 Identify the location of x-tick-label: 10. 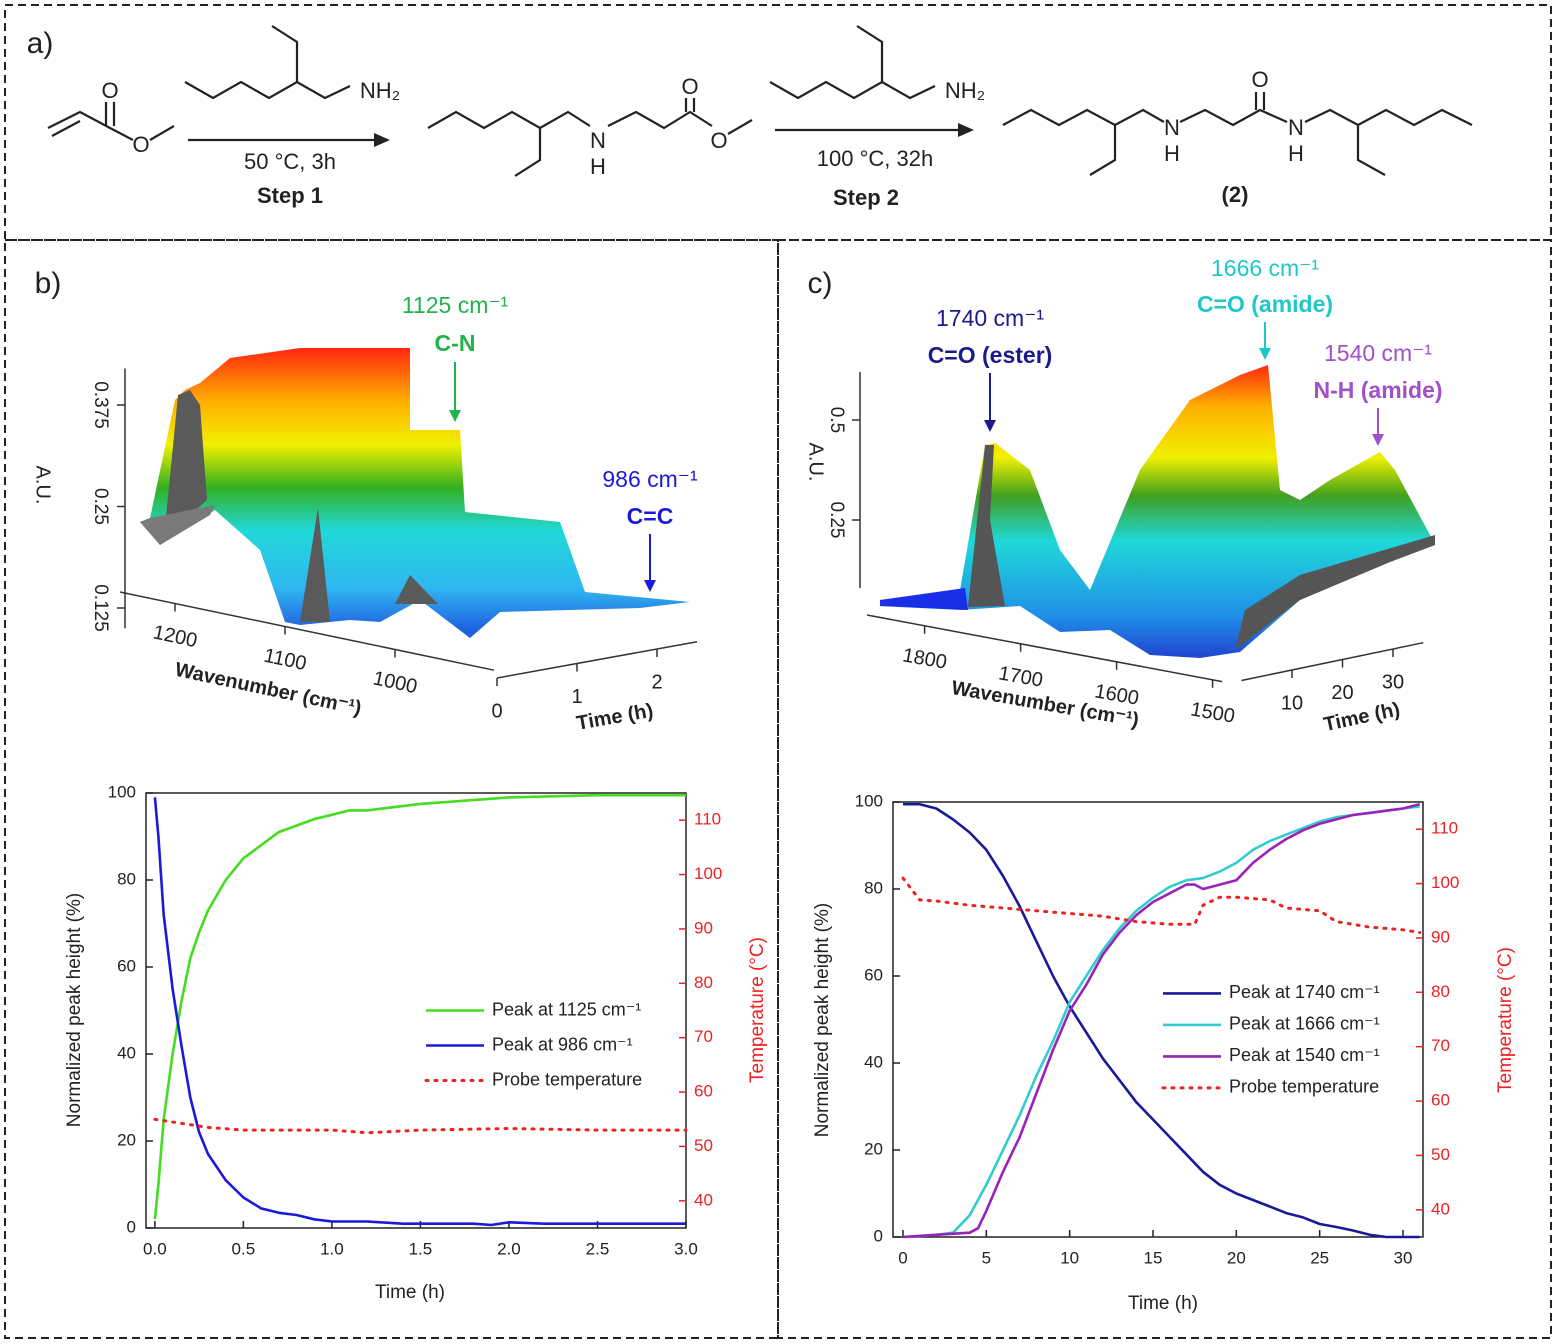
(1069, 1257).